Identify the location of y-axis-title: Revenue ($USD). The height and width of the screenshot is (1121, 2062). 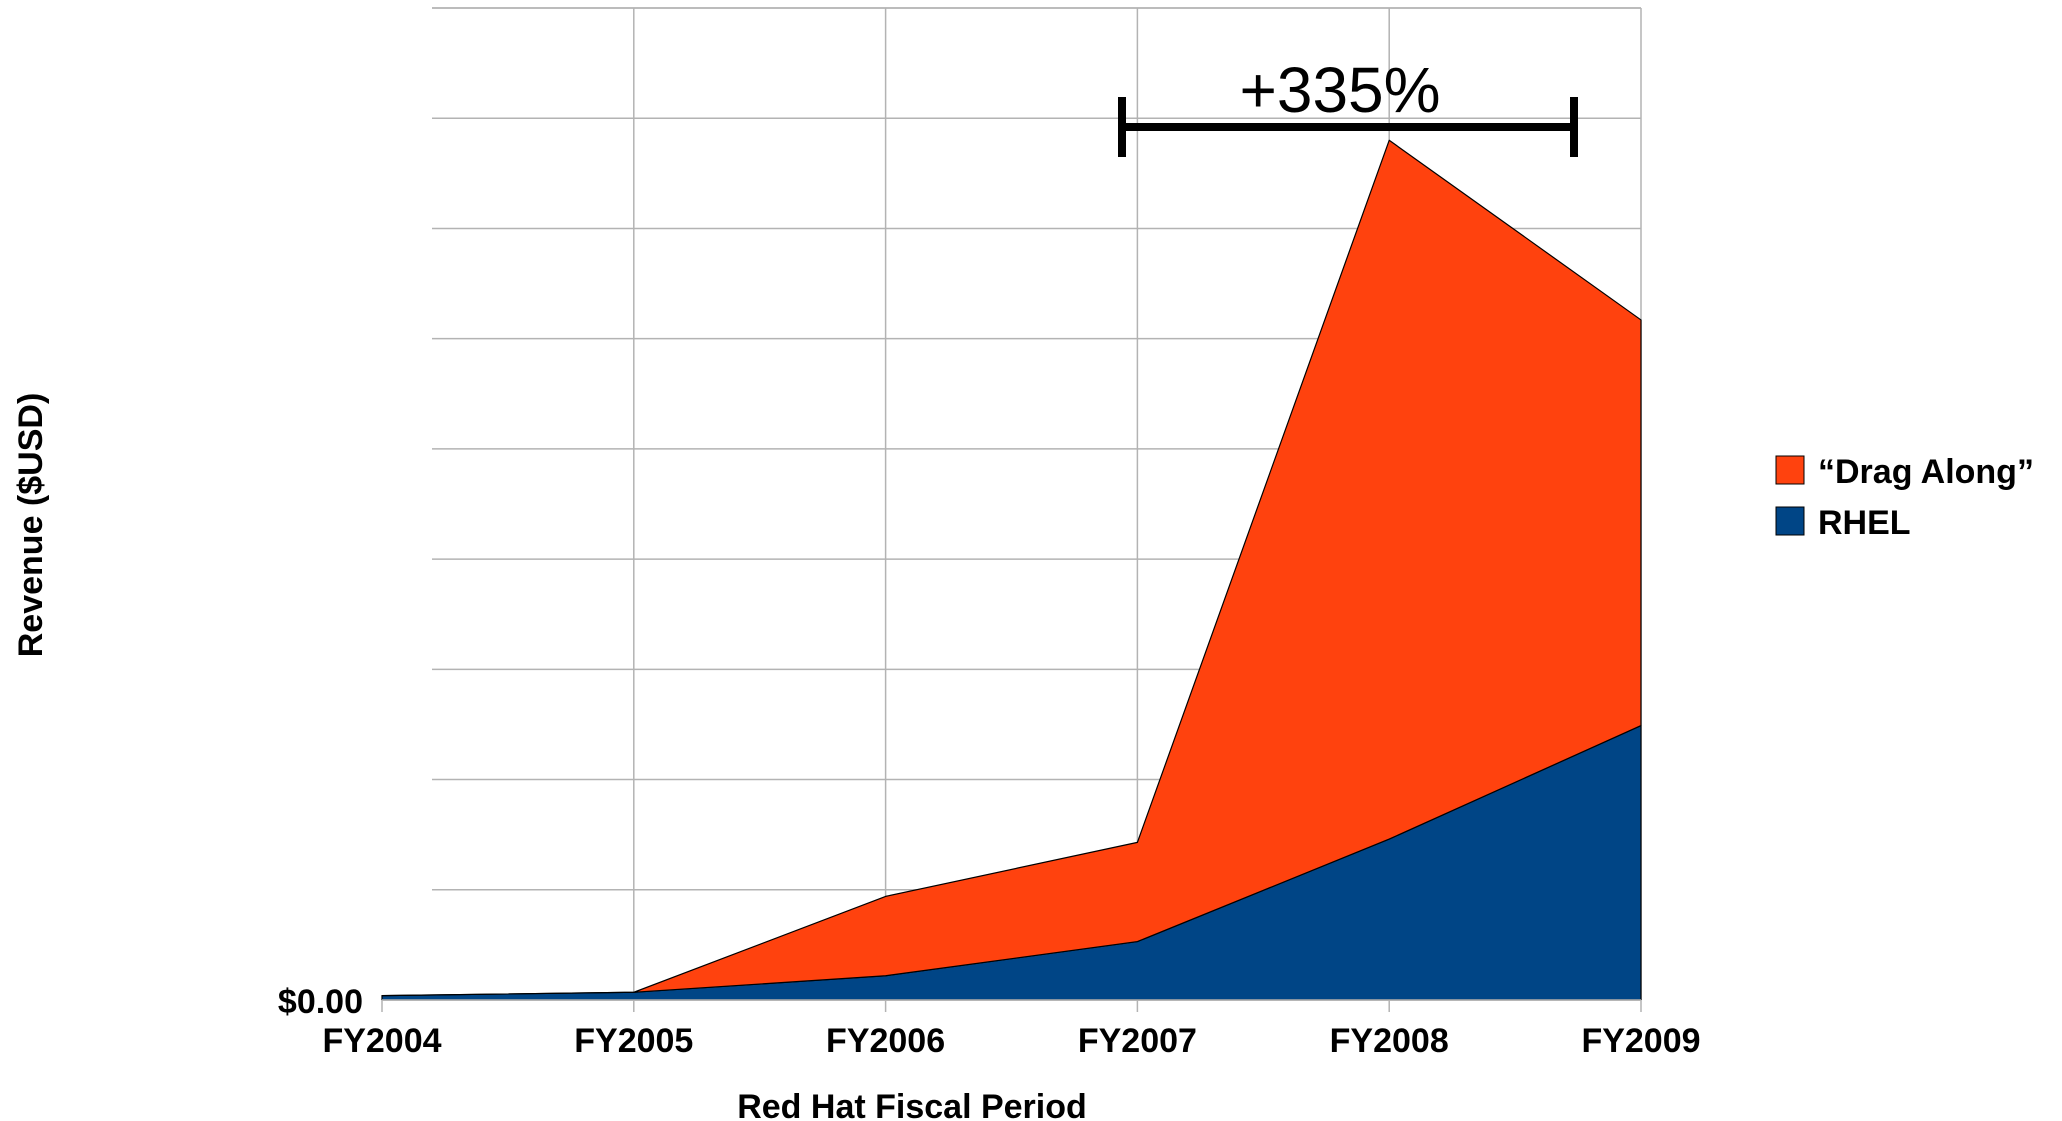
(31, 525).